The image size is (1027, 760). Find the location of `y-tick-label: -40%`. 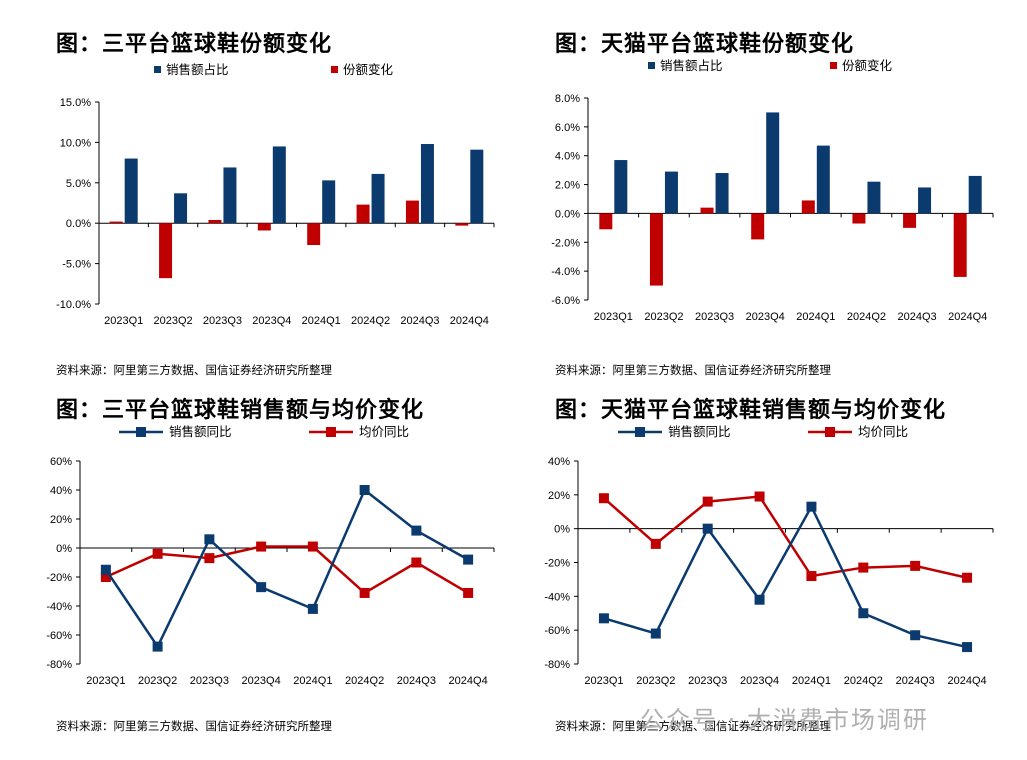

y-tick-label: -40% is located at coordinates (557, 597).